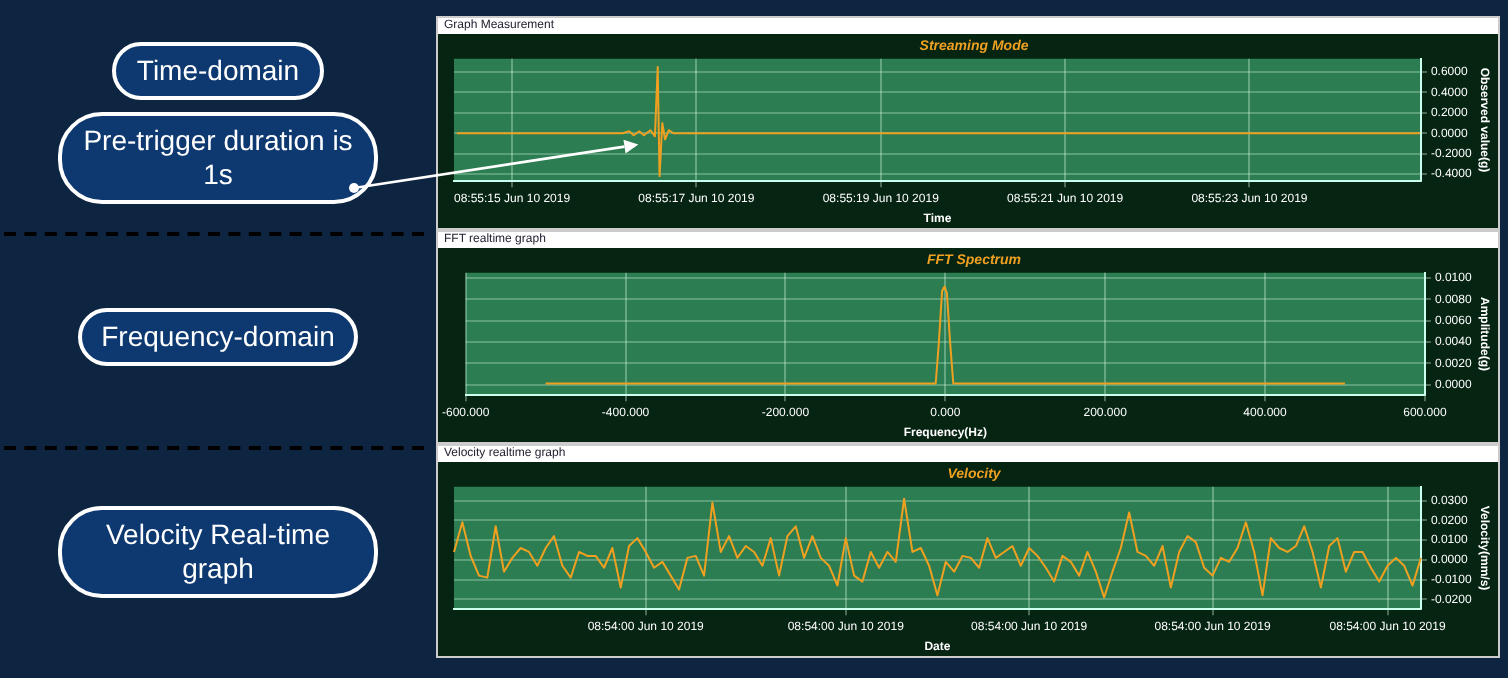  What do you see at coordinates (218, 71) in the screenshot?
I see `text: Time-domain` at bounding box center [218, 71].